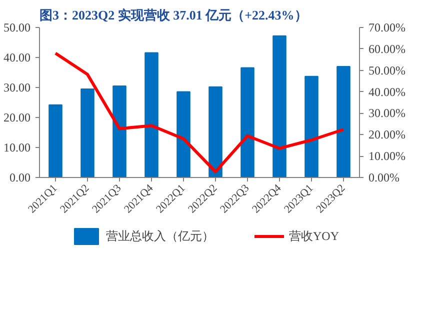 Image resolution: width=441 pixels, height=322 pixels. What do you see at coordinates (387, 49) in the screenshot?
I see `y2-tick-label: 60.00%` at bounding box center [387, 49].